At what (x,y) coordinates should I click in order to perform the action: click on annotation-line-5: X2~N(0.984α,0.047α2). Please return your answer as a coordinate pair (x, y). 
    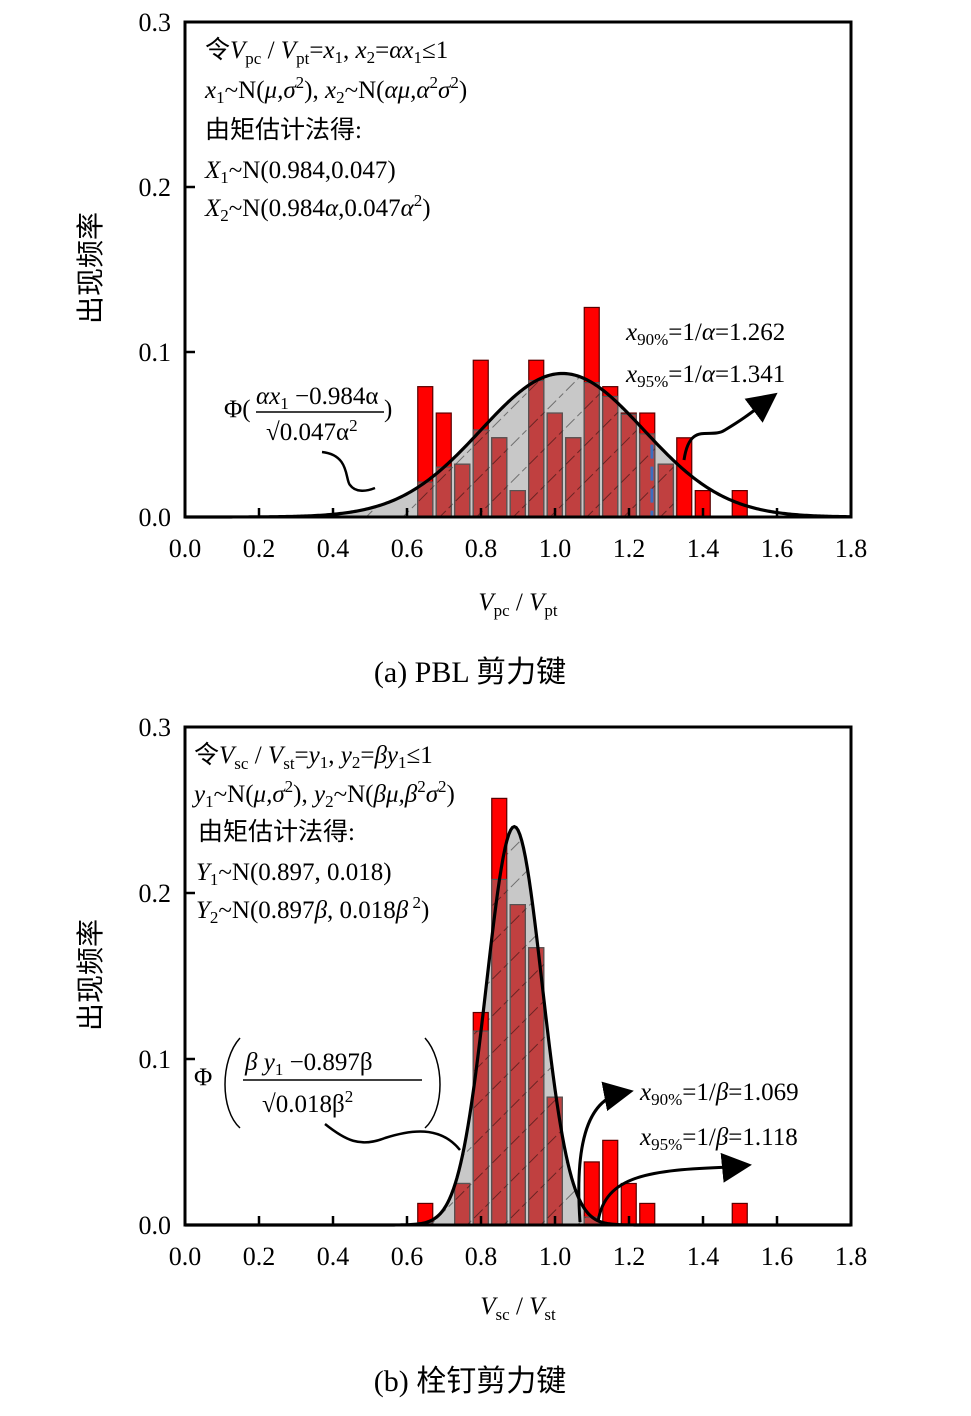
    Looking at the image, I should click on (317, 208).